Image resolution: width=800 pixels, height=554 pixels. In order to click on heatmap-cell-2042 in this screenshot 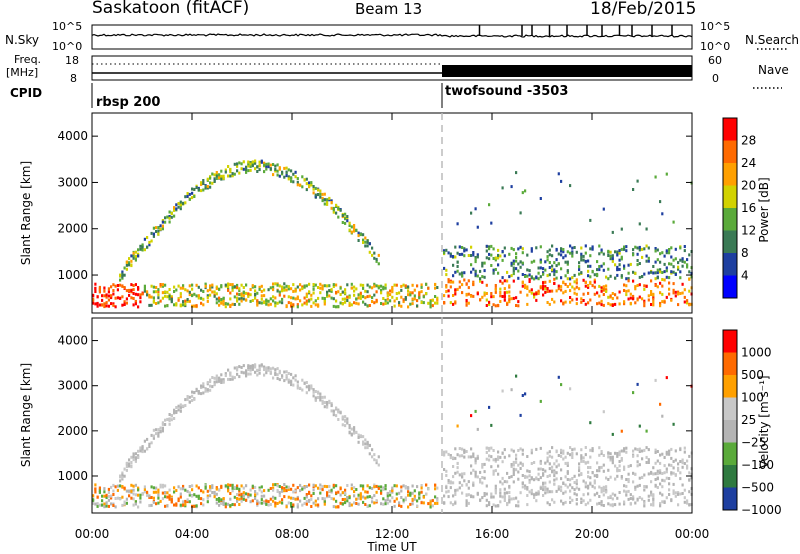, I will do `click(459, 247)`.